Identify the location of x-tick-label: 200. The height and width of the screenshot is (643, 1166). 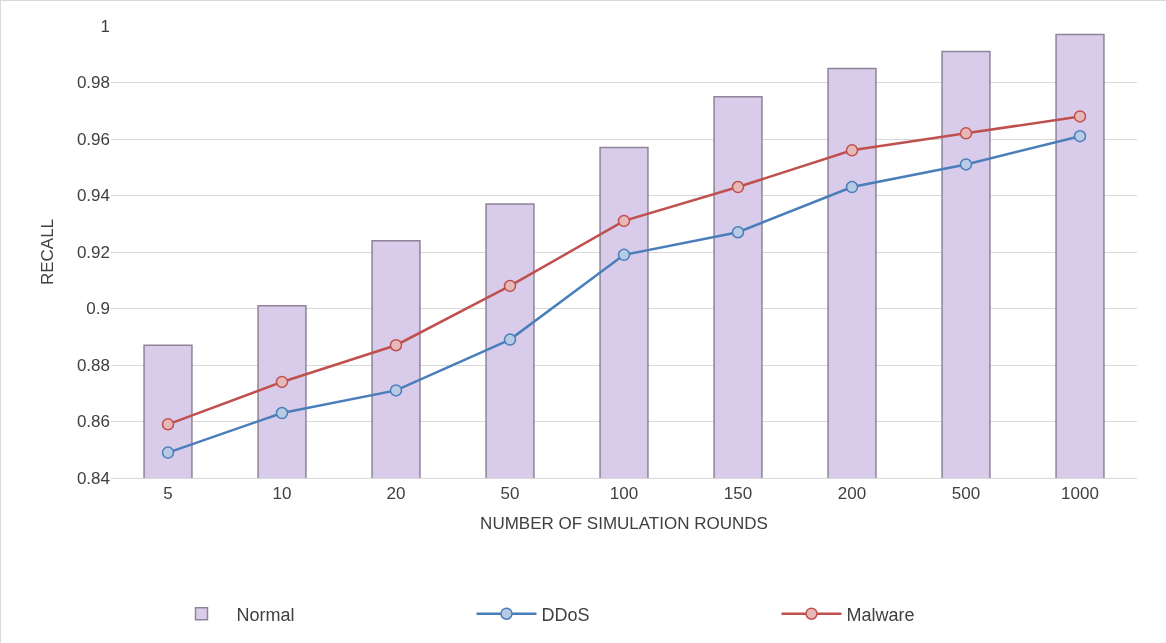
(852, 494).